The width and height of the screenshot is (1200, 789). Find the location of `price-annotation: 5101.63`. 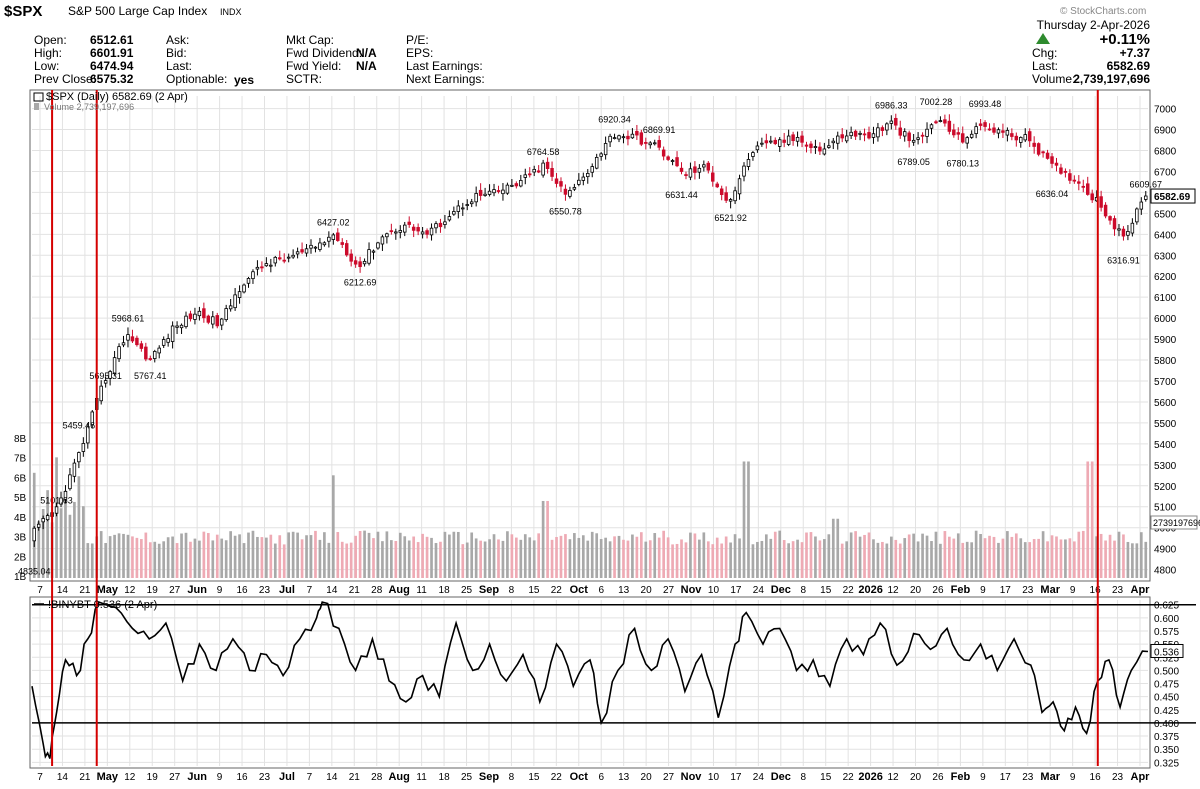

price-annotation: 5101.63 is located at coordinates (56, 500).